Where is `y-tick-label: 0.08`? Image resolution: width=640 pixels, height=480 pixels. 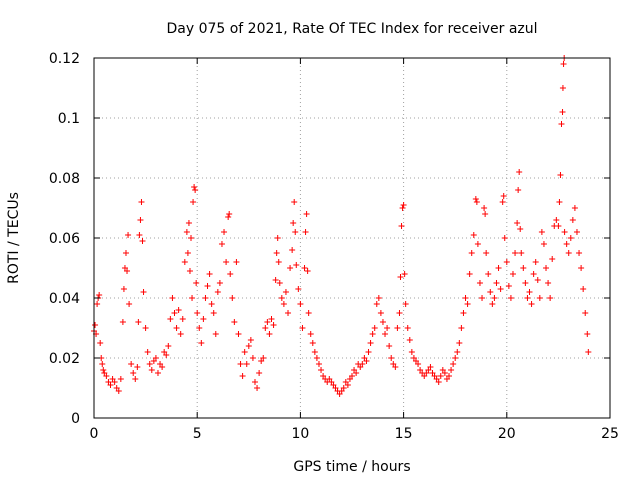 y-tick-label: 0.08 is located at coordinates (64, 179).